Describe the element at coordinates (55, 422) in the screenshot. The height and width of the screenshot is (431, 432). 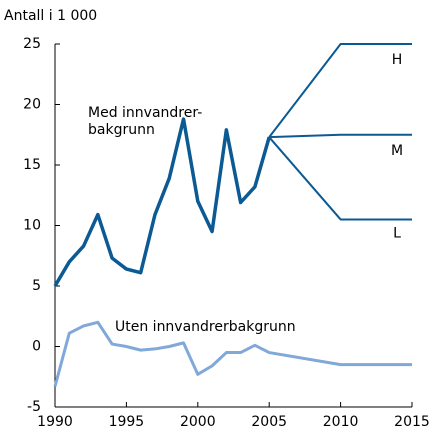
I see `x-tick-label: 1990` at that location.